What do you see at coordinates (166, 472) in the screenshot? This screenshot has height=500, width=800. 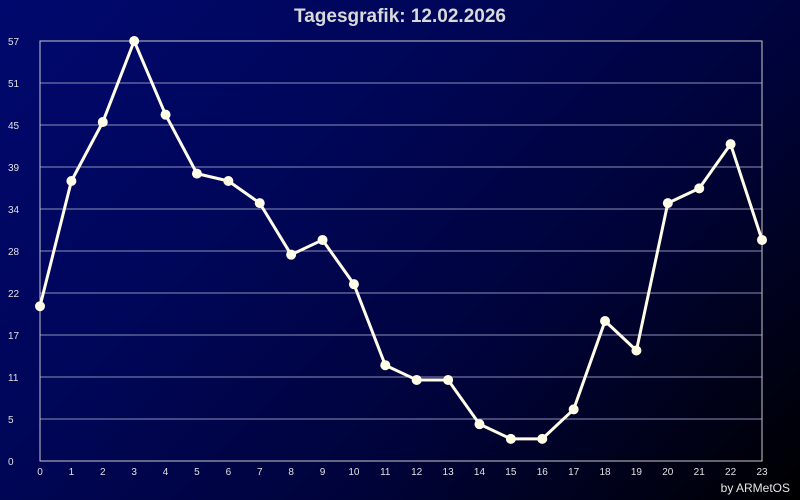 I see `x-tick-label: 4` at bounding box center [166, 472].